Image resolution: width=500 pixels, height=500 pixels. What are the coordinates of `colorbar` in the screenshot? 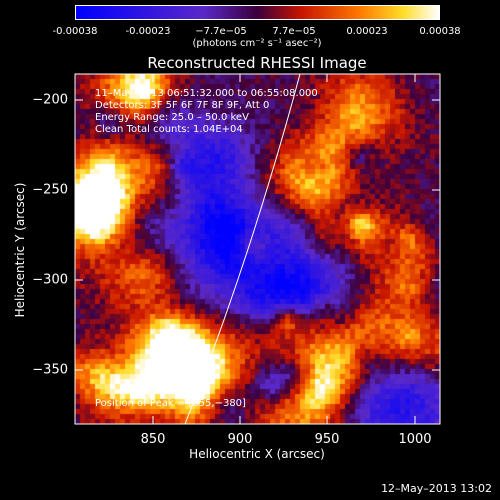 It's located at (257, 12).